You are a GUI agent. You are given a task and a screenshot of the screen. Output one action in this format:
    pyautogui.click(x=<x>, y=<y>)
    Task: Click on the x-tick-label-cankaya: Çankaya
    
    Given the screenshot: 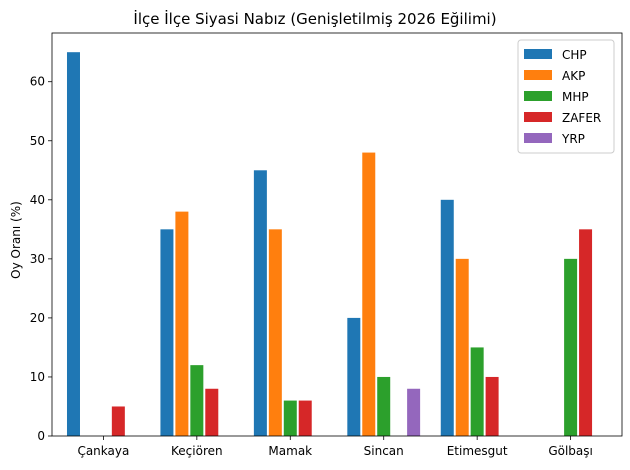 What is the action you would take?
    pyautogui.click(x=103, y=451)
    